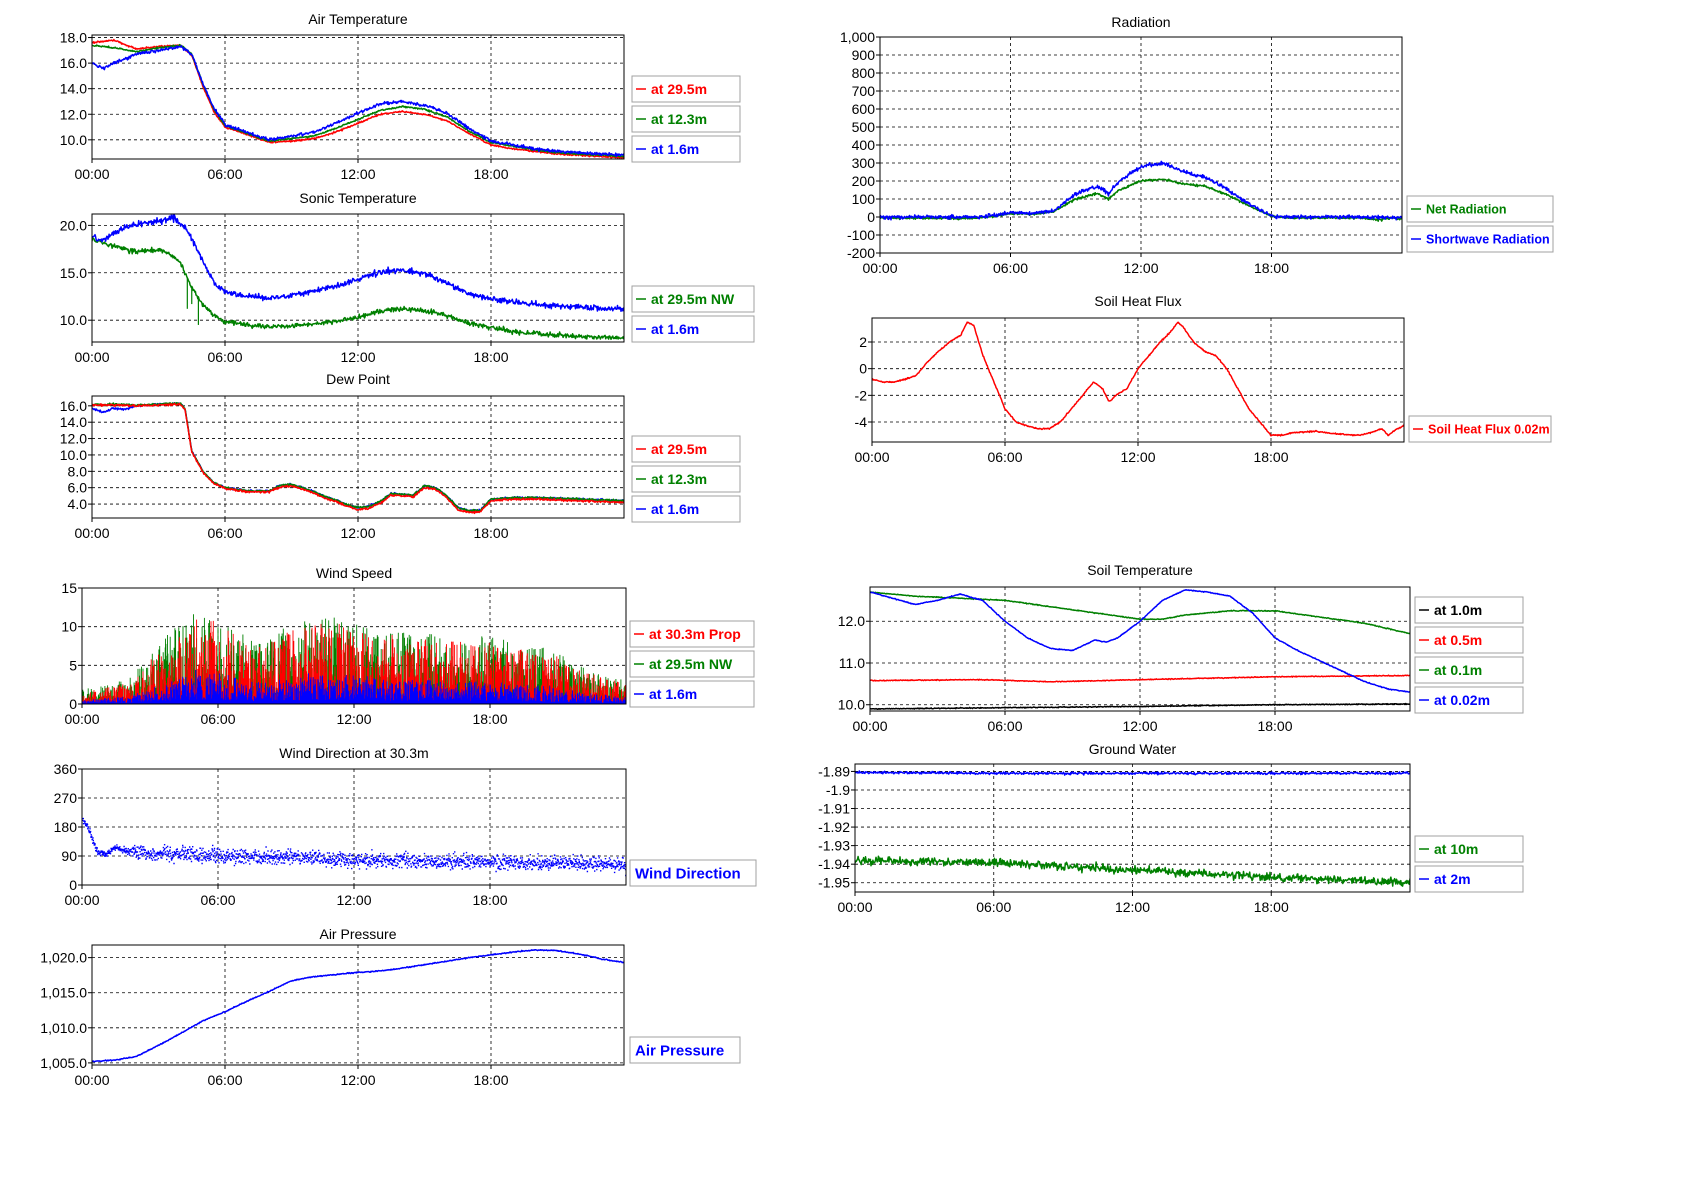 The height and width of the screenshot is (1190, 1684). What do you see at coordinates (1270, 457) in the screenshot?
I see `soil-heat-flux-x-tick-label: 18:00` at bounding box center [1270, 457].